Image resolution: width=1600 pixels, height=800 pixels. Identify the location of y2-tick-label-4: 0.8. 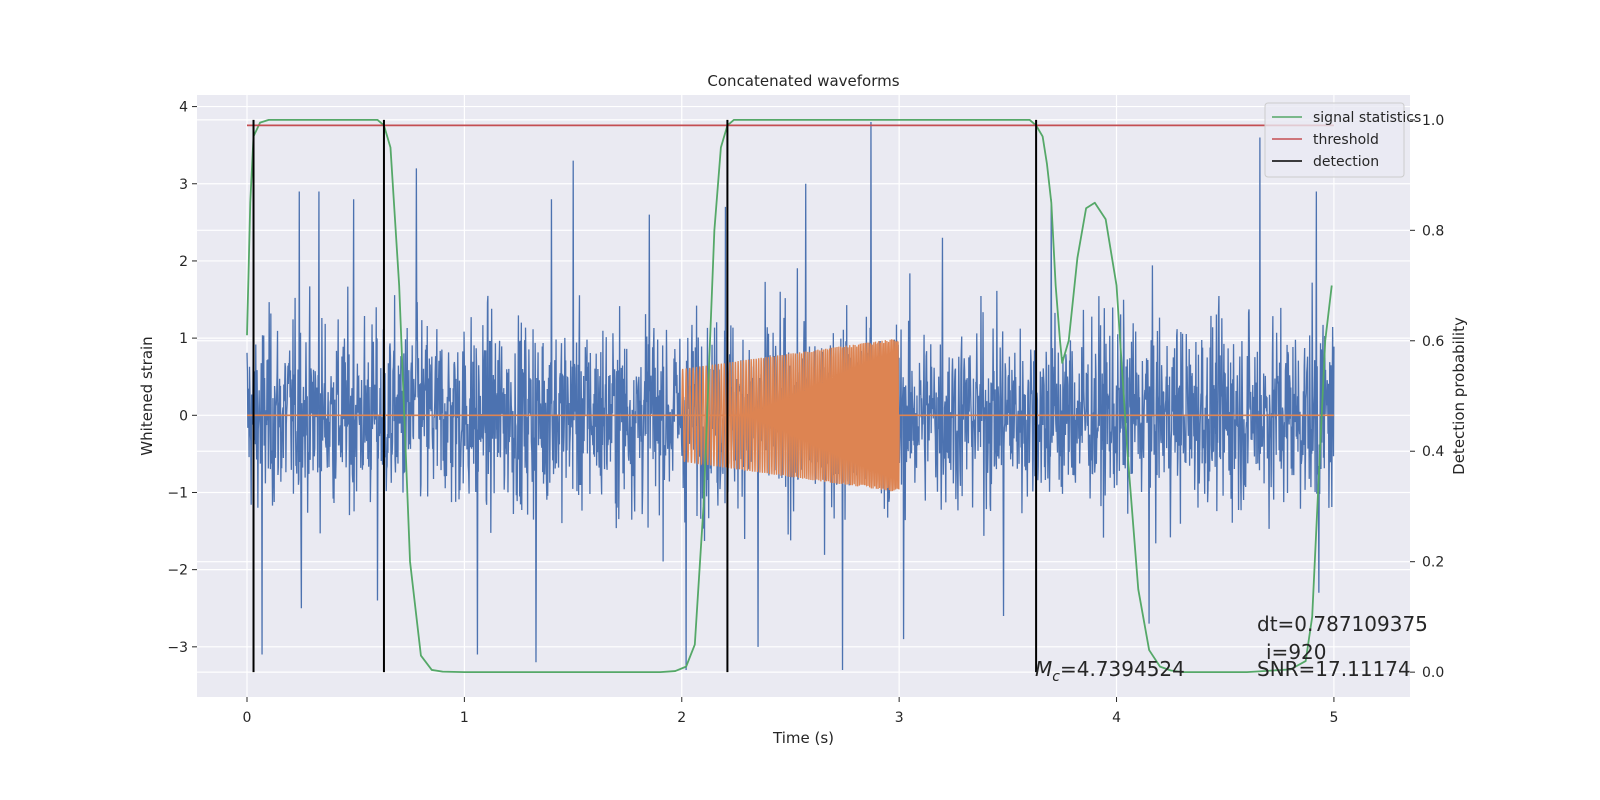
(1433, 231).